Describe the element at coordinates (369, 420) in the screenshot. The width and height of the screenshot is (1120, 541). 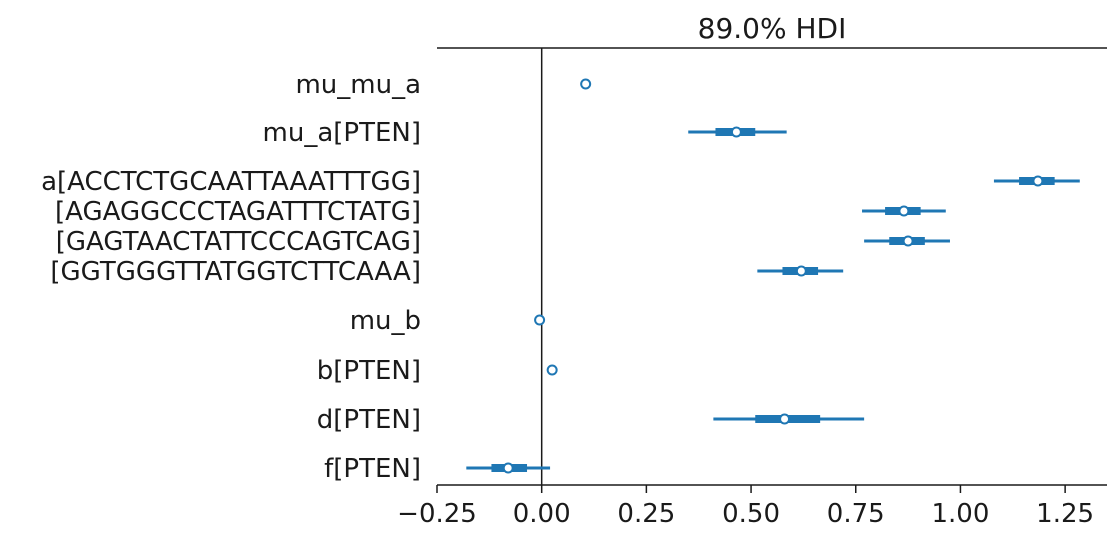
I see `y-tick-label: d[PTEN]` at that location.